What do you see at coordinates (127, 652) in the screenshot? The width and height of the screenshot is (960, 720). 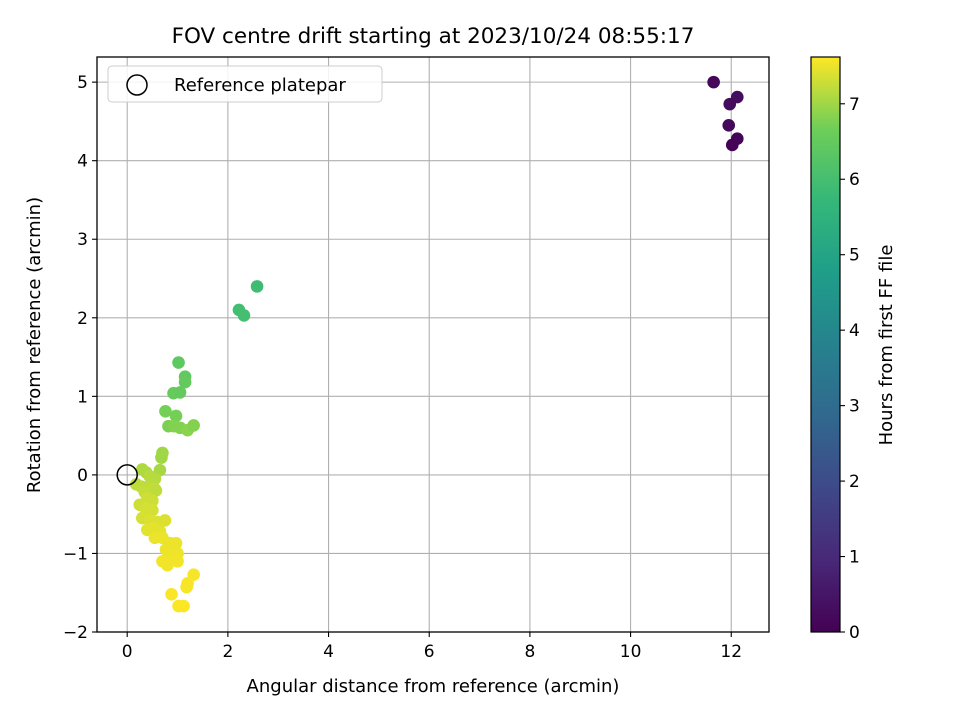 I see `x-tick-label: 0` at bounding box center [127, 652].